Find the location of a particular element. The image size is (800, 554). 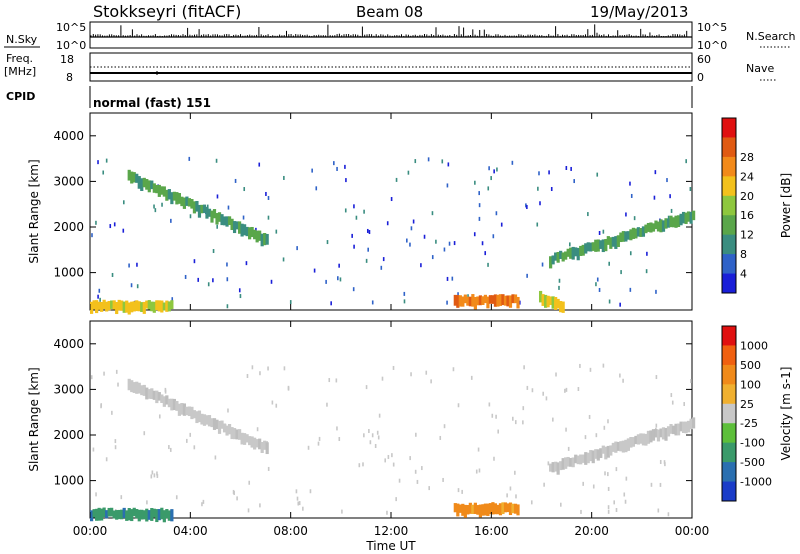

y-tick-label: 4000 is located at coordinates (68, 136).